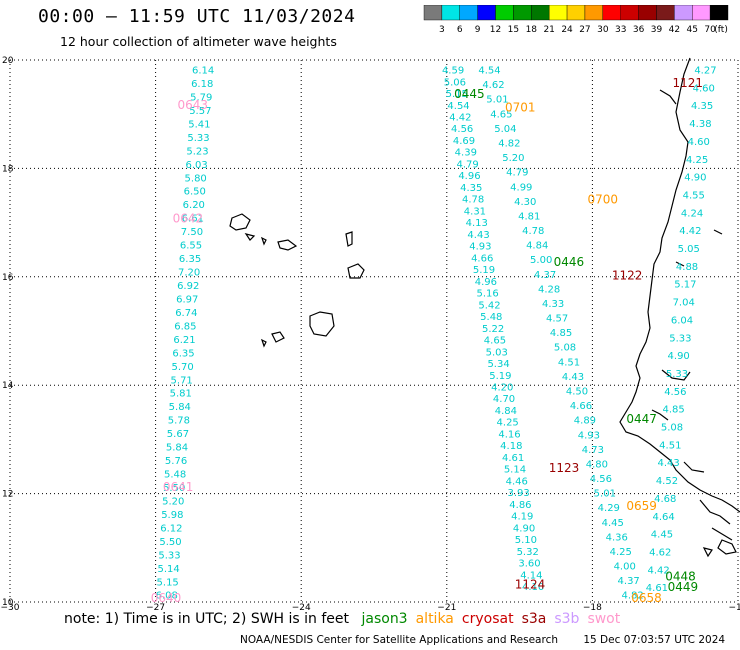 This screenshot has width=740, height=650. I want to click on wave-height-value: 6.97, so click(187, 299).